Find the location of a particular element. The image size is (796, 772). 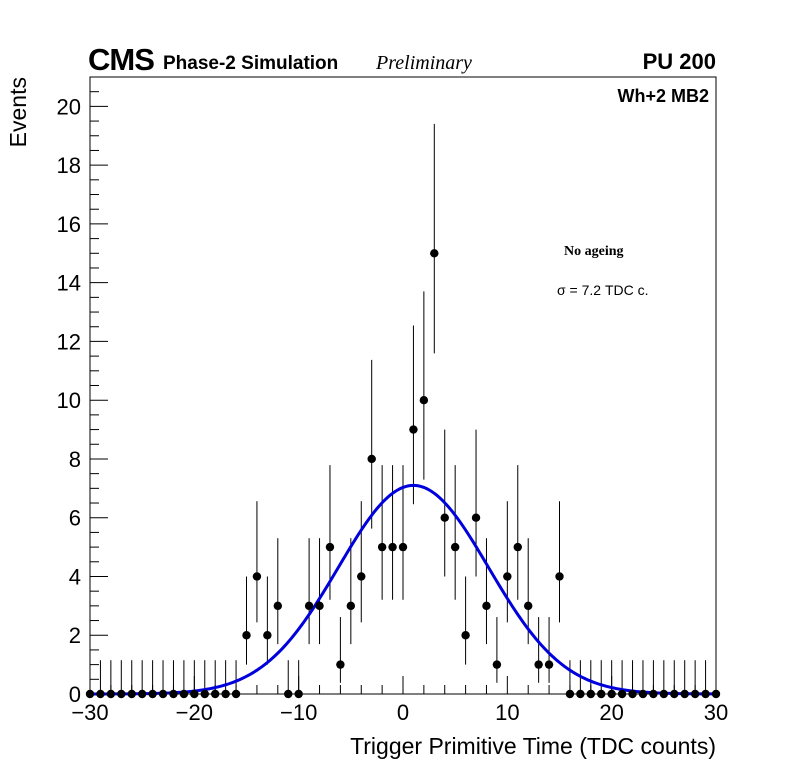

y-tick-label: 10 is located at coordinates (69, 400).